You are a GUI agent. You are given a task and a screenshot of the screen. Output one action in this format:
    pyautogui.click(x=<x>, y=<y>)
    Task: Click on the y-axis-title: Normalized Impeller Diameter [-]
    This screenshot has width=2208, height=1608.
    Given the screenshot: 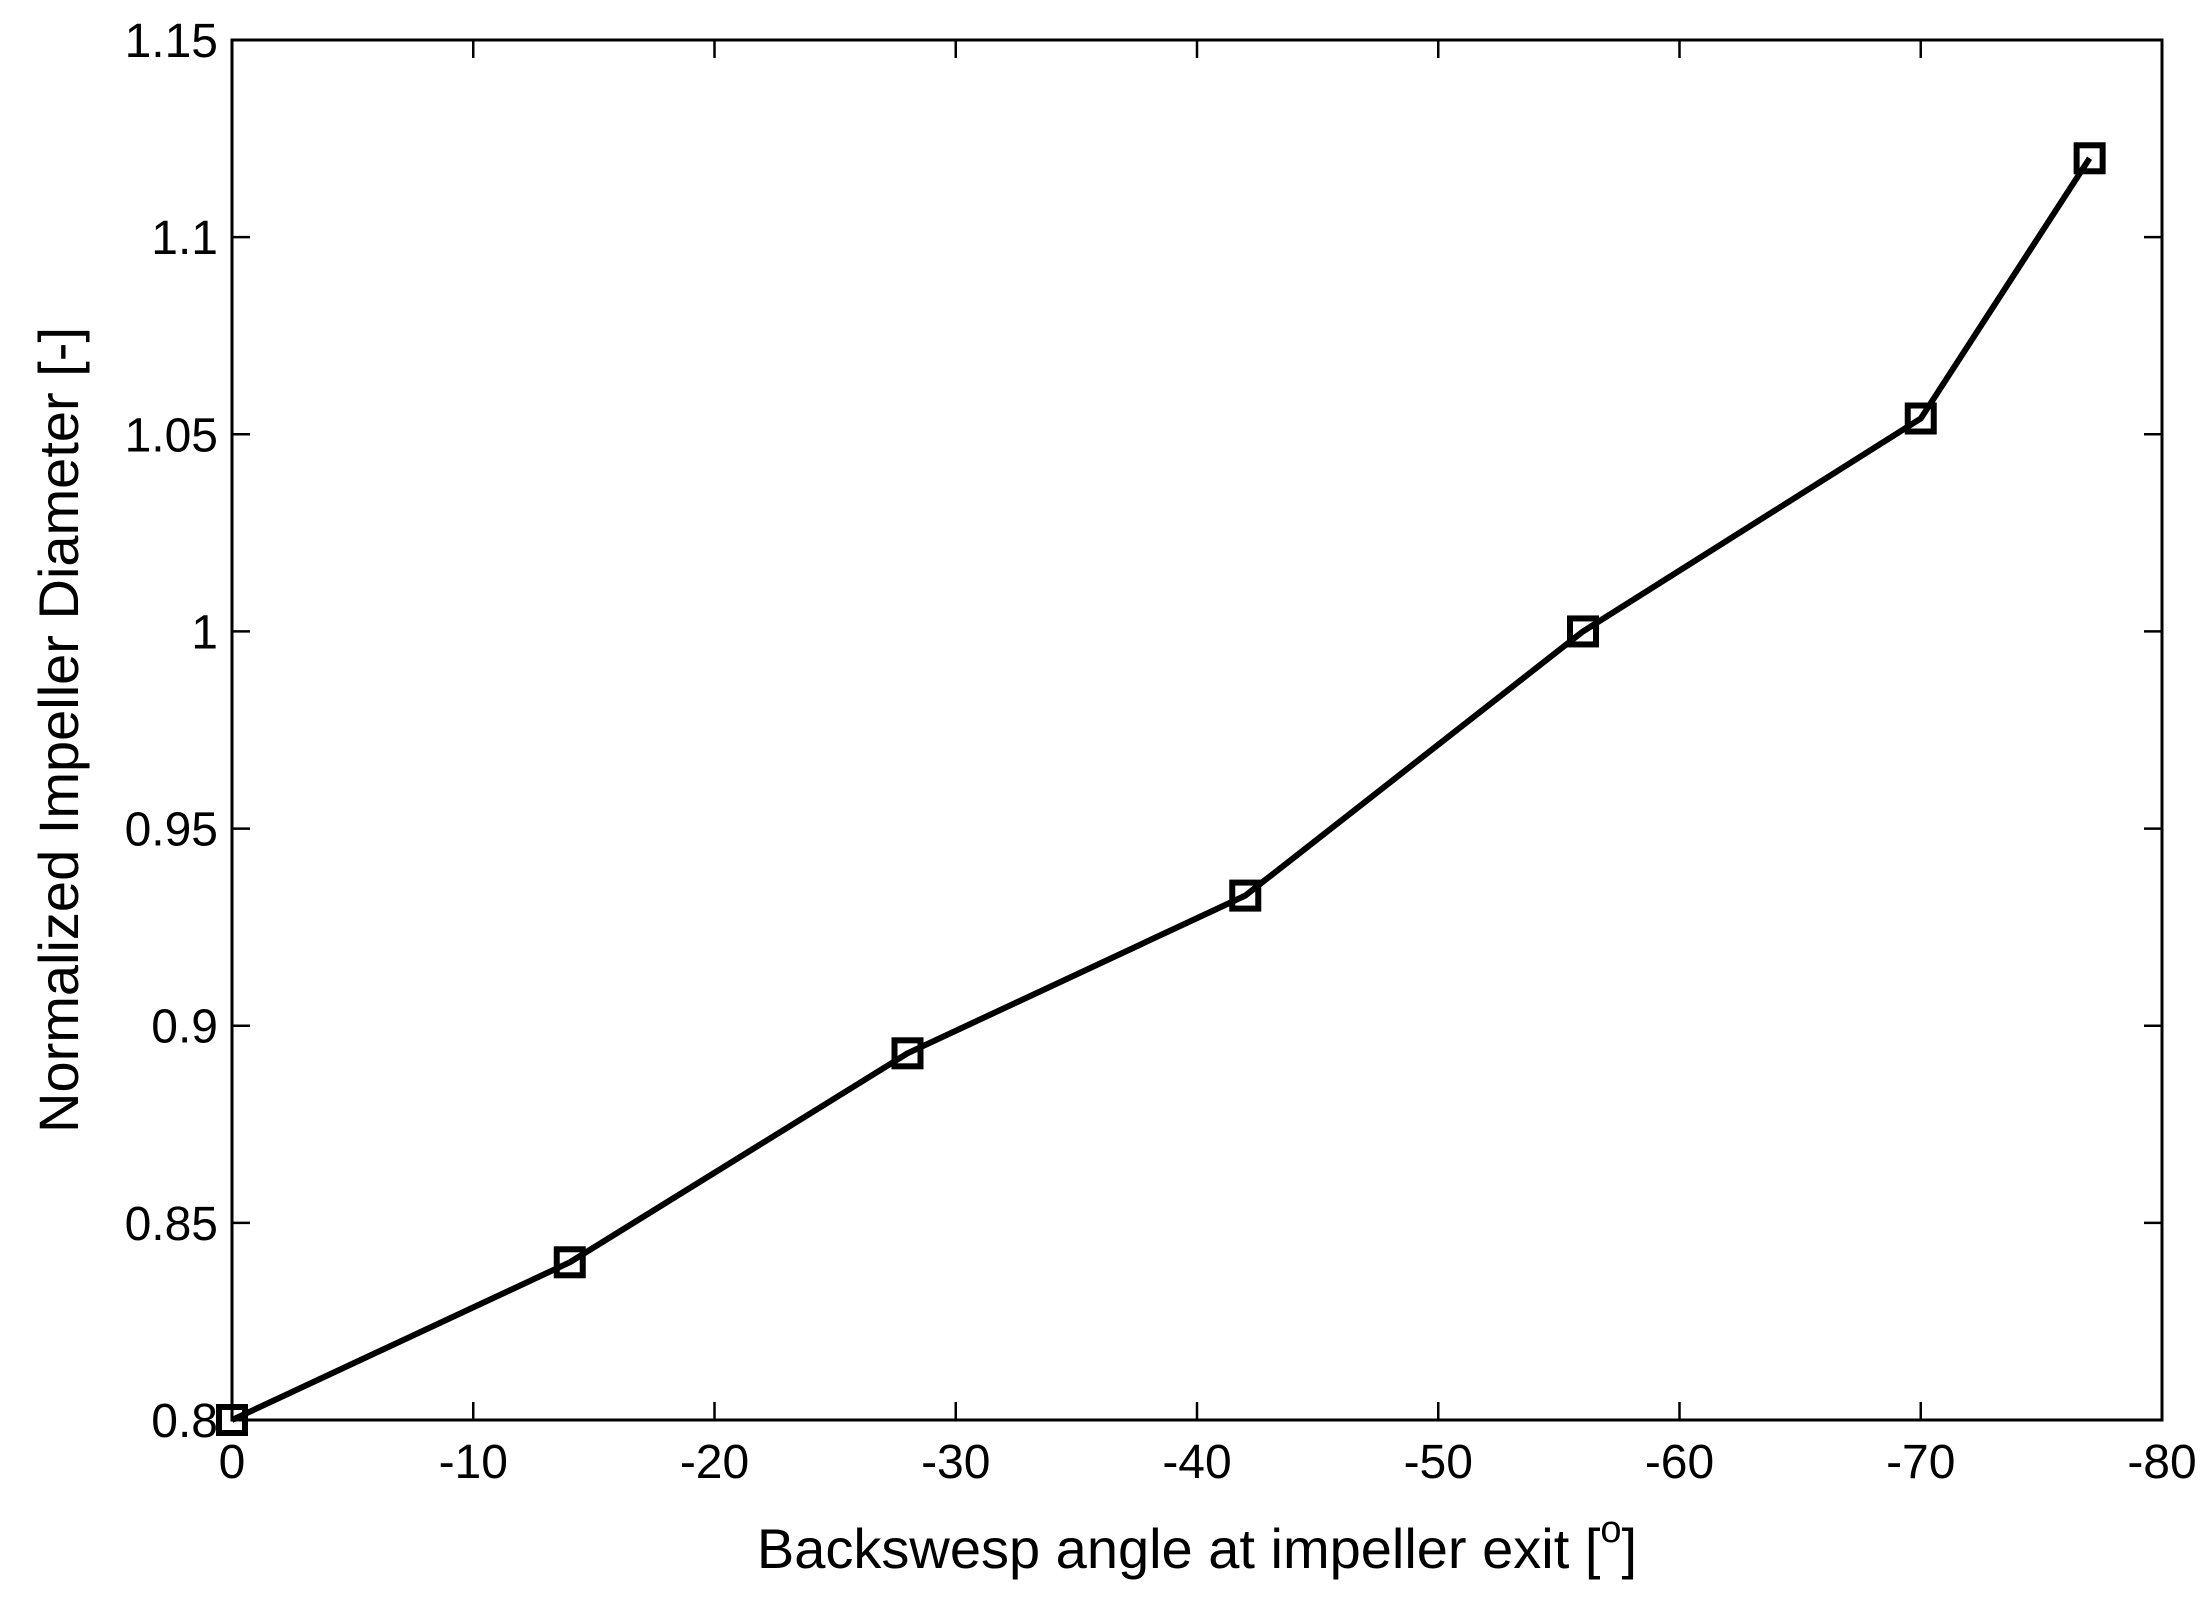 What is the action you would take?
    pyautogui.click(x=58, y=730)
    